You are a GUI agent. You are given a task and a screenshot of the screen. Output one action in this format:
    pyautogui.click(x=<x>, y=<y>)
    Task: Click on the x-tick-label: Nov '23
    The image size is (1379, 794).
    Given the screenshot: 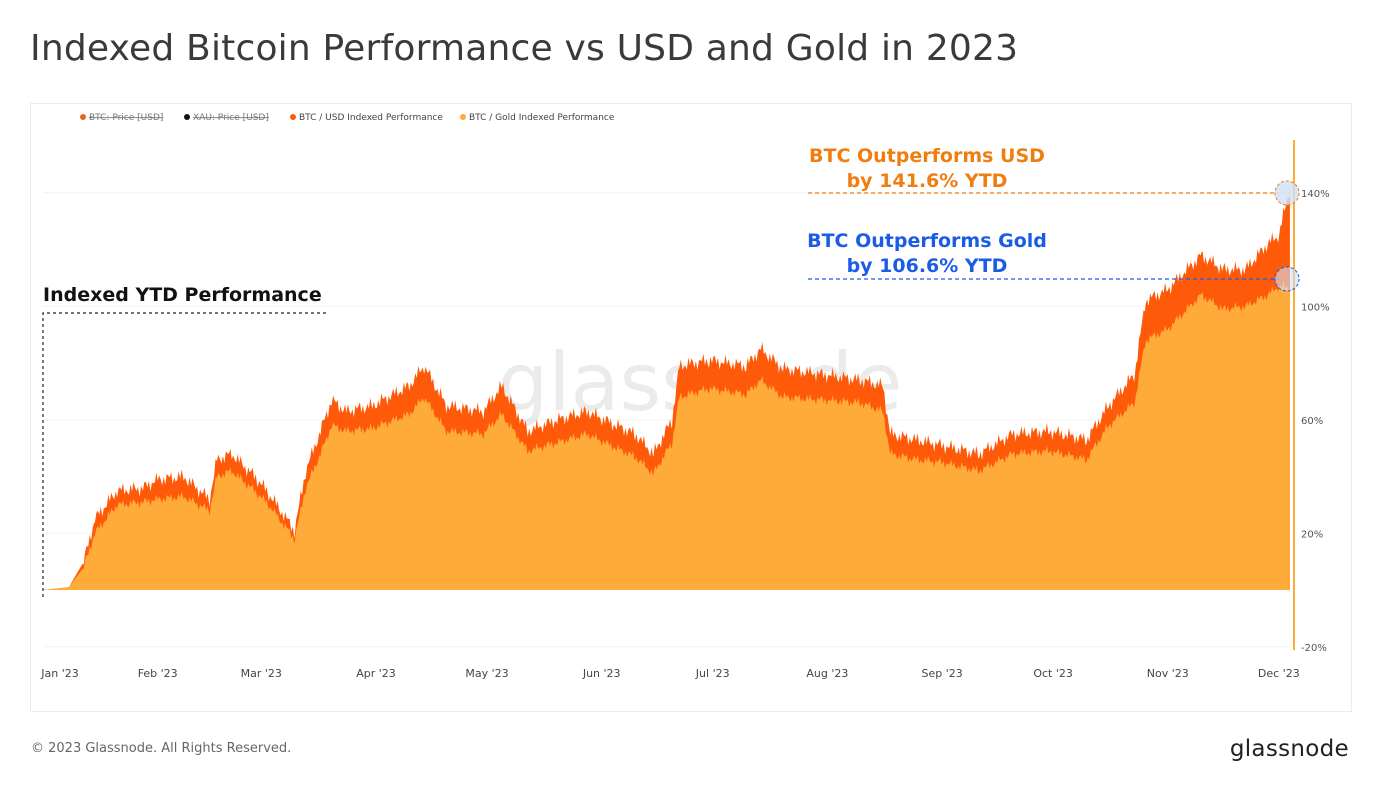 What is the action you would take?
    pyautogui.click(x=1168, y=673)
    